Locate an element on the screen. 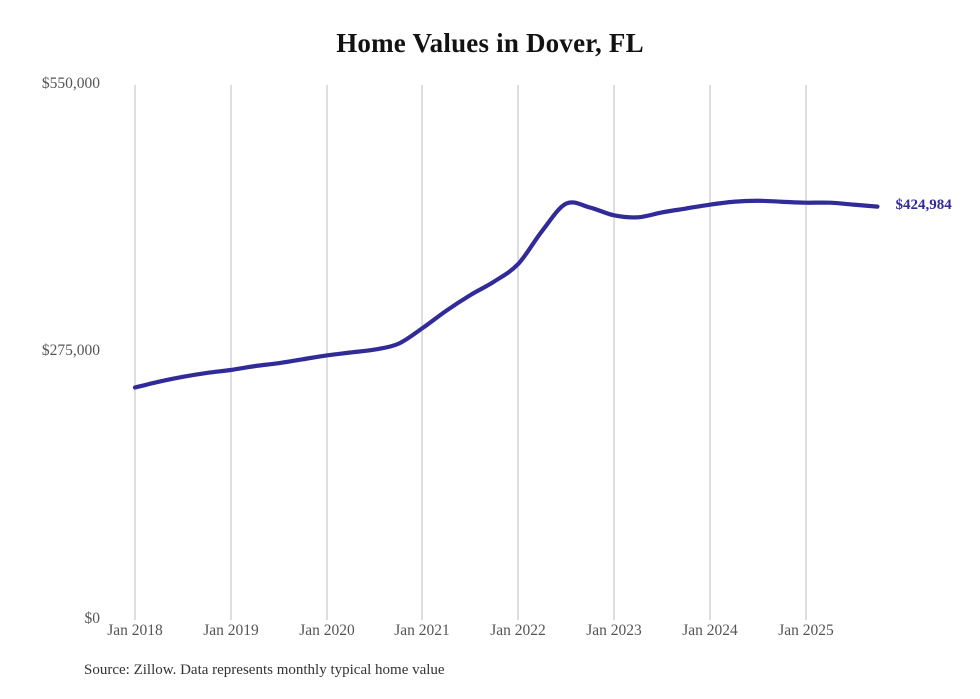 The height and width of the screenshot is (699, 980). chart-title: Home Values in Dover, FL is located at coordinates (490, 43).